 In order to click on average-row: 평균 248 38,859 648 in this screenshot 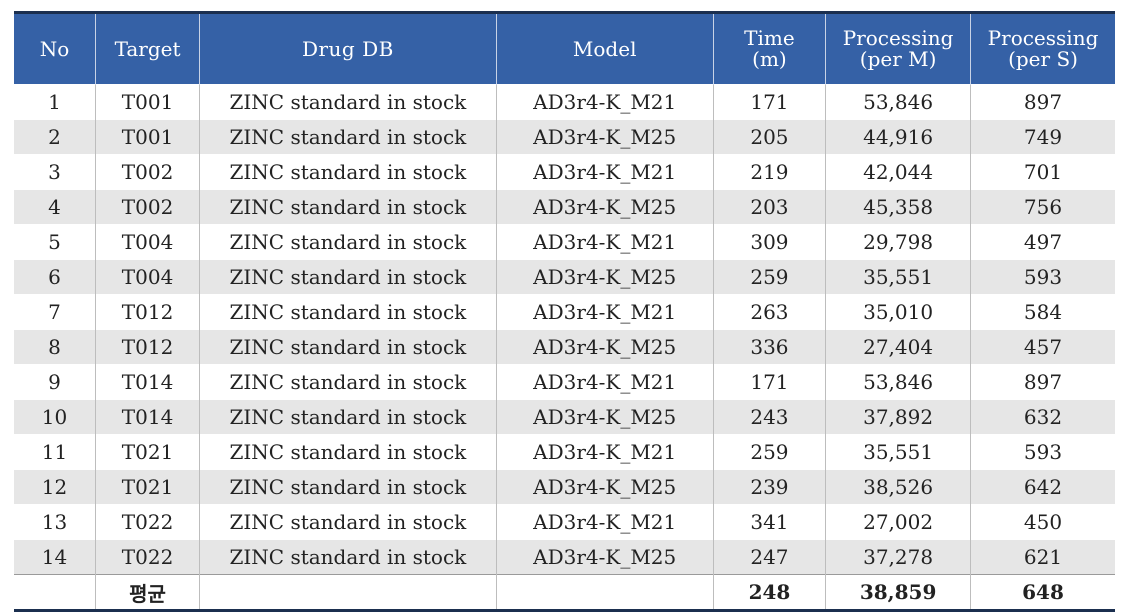, I will do `click(564, 592)`.